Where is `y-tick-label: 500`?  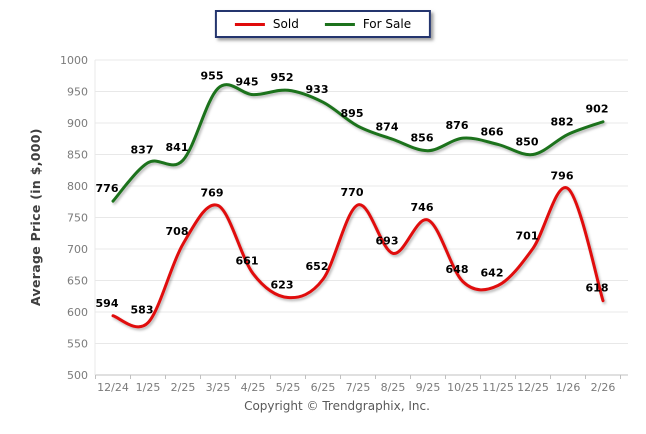 y-tick-label: 500 is located at coordinates (77, 375).